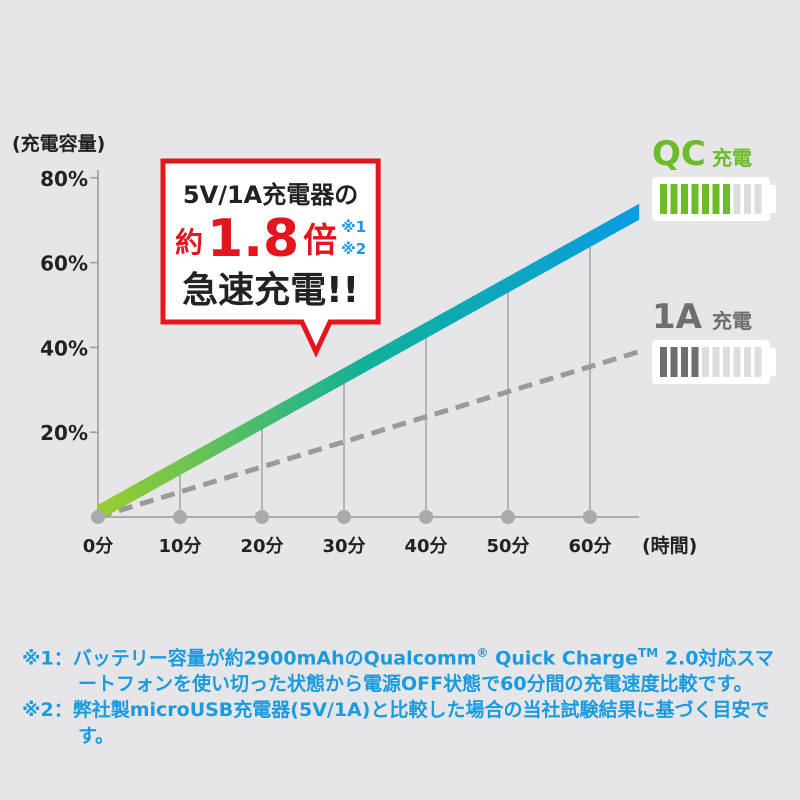 This screenshot has height=800, width=800. What do you see at coordinates (98, 546) in the screenshot?
I see `x-tick-label: 0分` at bounding box center [98, 546].